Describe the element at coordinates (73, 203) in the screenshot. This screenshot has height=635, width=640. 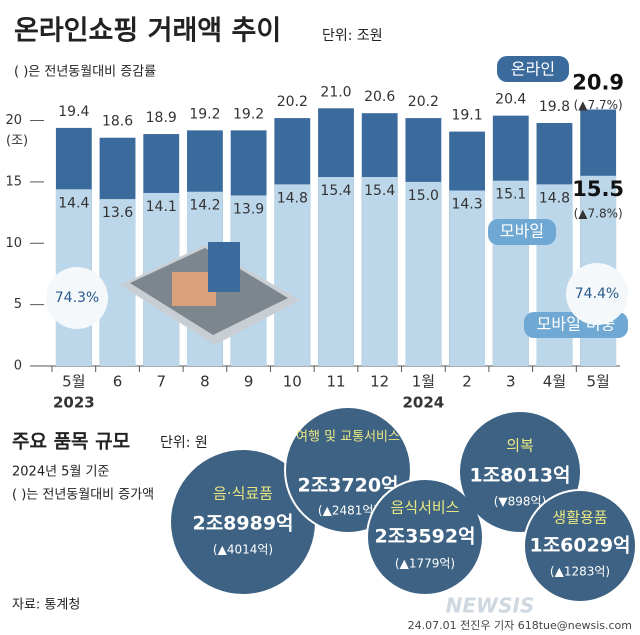
I see `value-label: 14.4` at that location.